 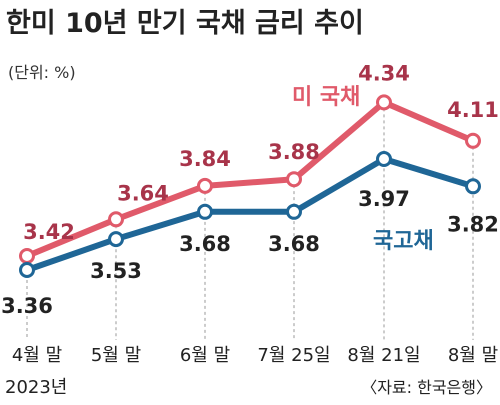 What do you see at coordinates (143, 193) in the screenshot?
I see `value-label-us: 3.64` at bounding box center [143, 193].